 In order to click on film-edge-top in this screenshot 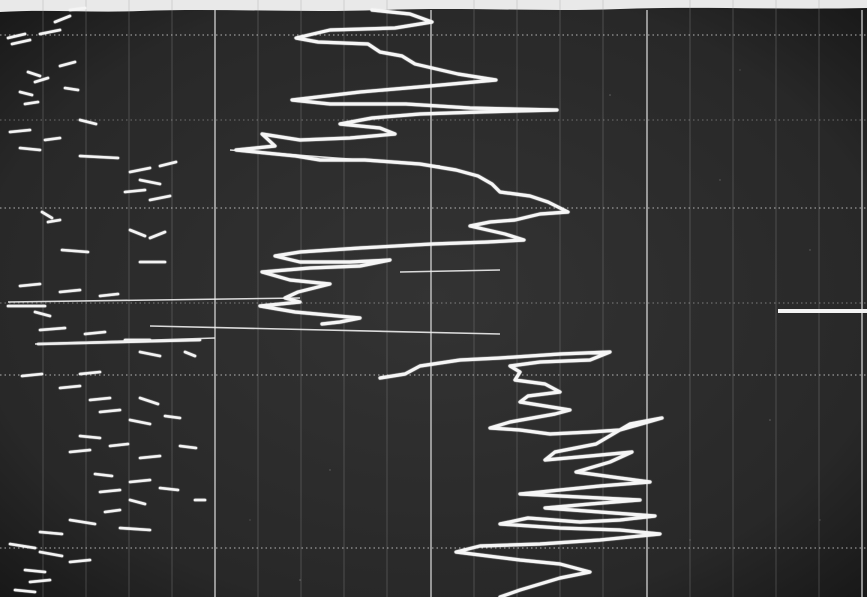, I will do `click(433, 6)`.